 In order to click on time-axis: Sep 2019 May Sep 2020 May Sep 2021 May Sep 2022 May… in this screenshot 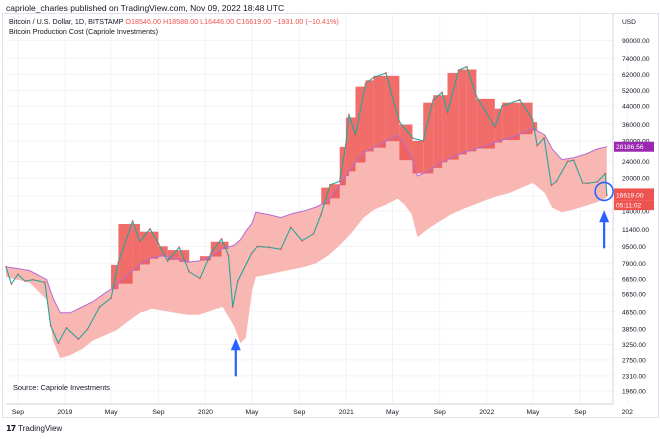, I will do `click(322, 412)`.